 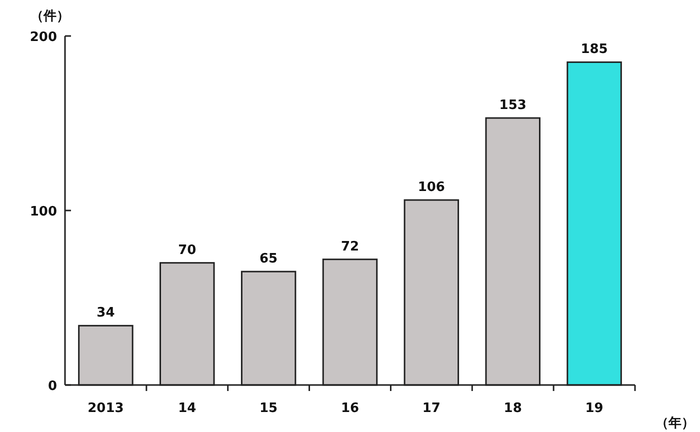 I want to click on data-label: 153, so click(x=512, y=106).